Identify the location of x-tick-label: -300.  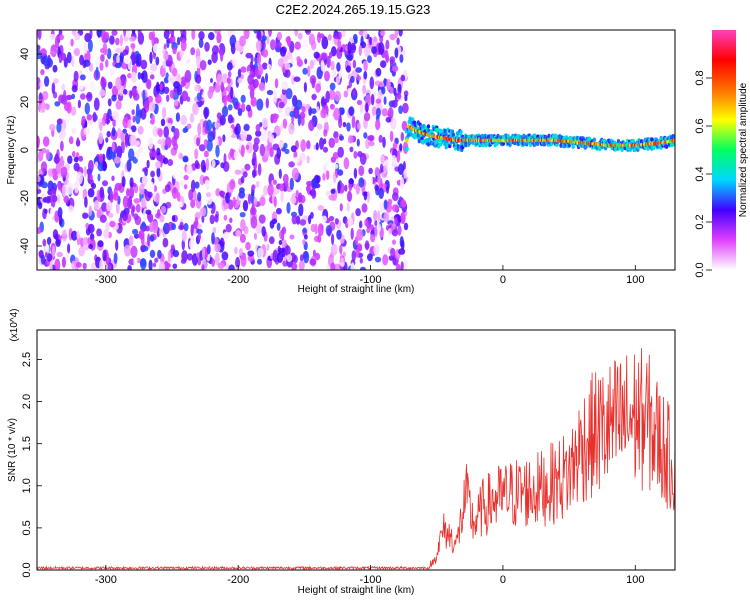
(106, 580).